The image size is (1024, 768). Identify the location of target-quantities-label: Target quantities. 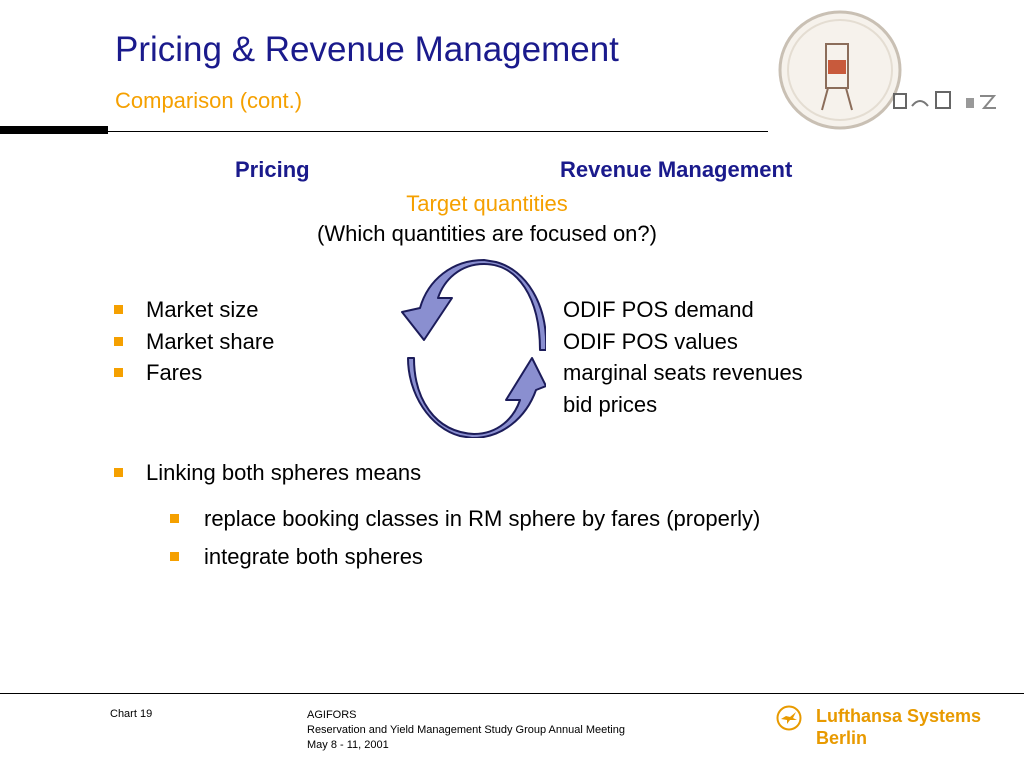
(487, 203).